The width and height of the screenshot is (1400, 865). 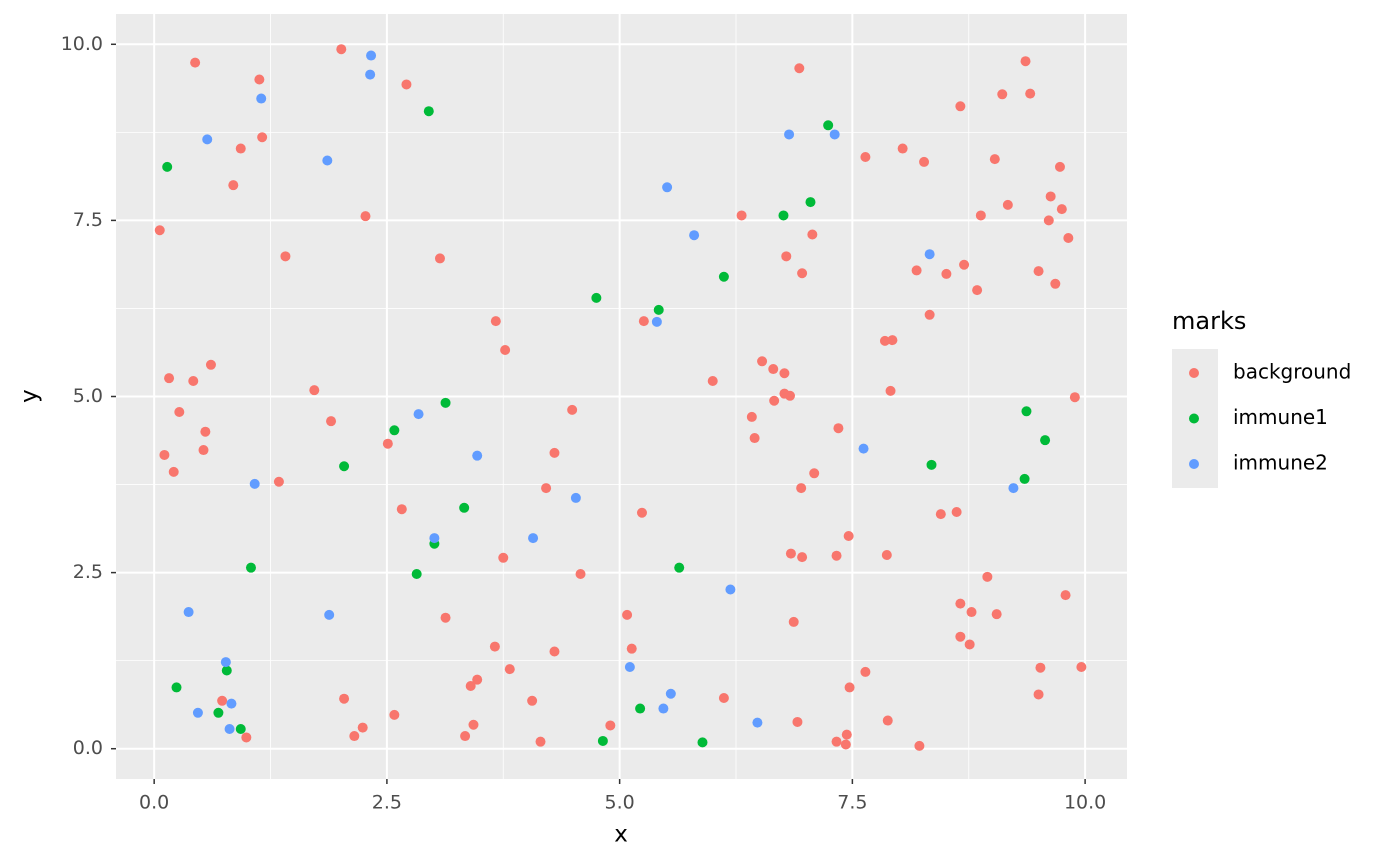 What do you see at coordinates (82, 44) in the screenshot?
I see `y-tick-label: 10.0` at bounding box center [82, 44].